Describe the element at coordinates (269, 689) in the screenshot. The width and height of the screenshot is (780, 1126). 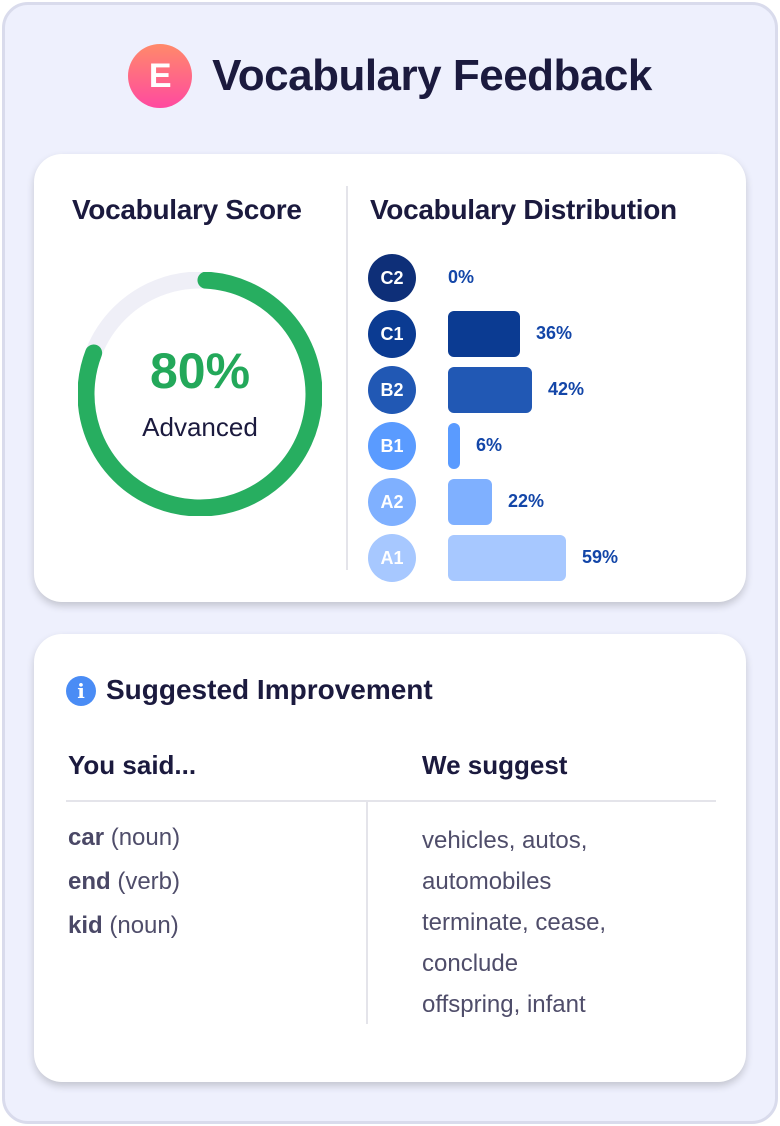
I see `suggestion-title: Suggested Improvement` at that location.